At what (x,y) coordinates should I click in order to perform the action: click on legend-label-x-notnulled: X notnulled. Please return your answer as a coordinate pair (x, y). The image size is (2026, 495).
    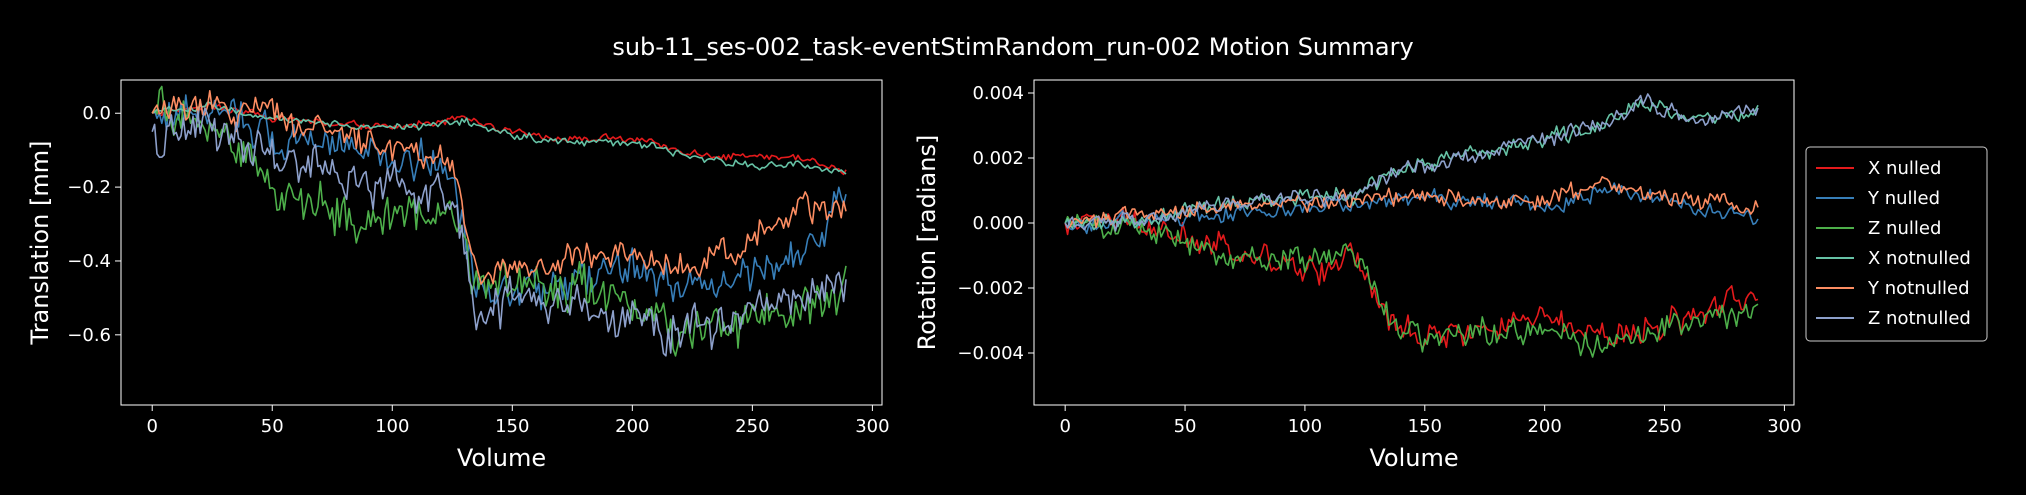
    Looking at the image, I should click on (1919, 258).